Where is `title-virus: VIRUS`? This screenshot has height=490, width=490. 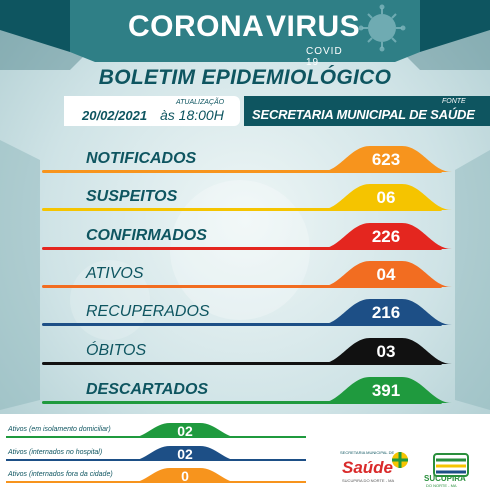 title-virus: VIRUS is located at coordinates (313, 26).